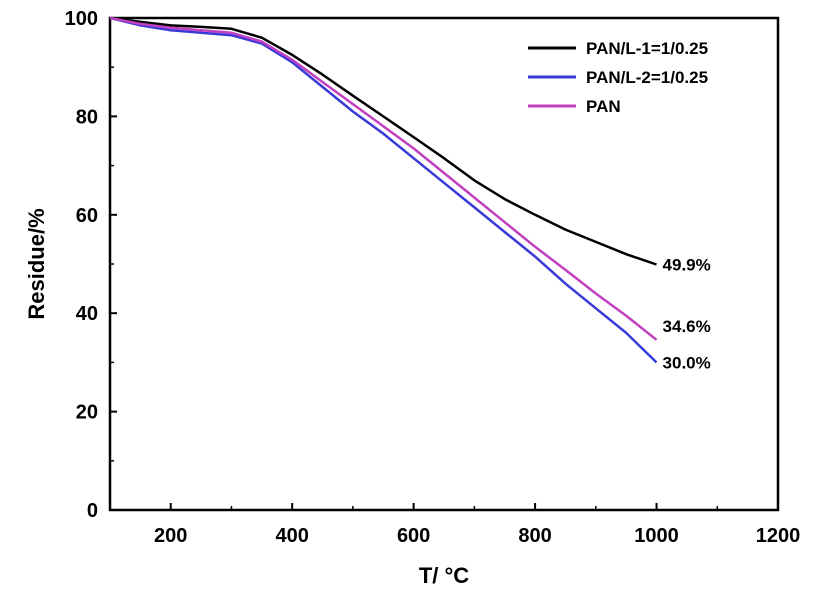 The width and height of the screenshot is (831, 589). Describe the element at coordinates (36, 263) in the screenshot. I see `y-axis-title: Residue/%` at that location.